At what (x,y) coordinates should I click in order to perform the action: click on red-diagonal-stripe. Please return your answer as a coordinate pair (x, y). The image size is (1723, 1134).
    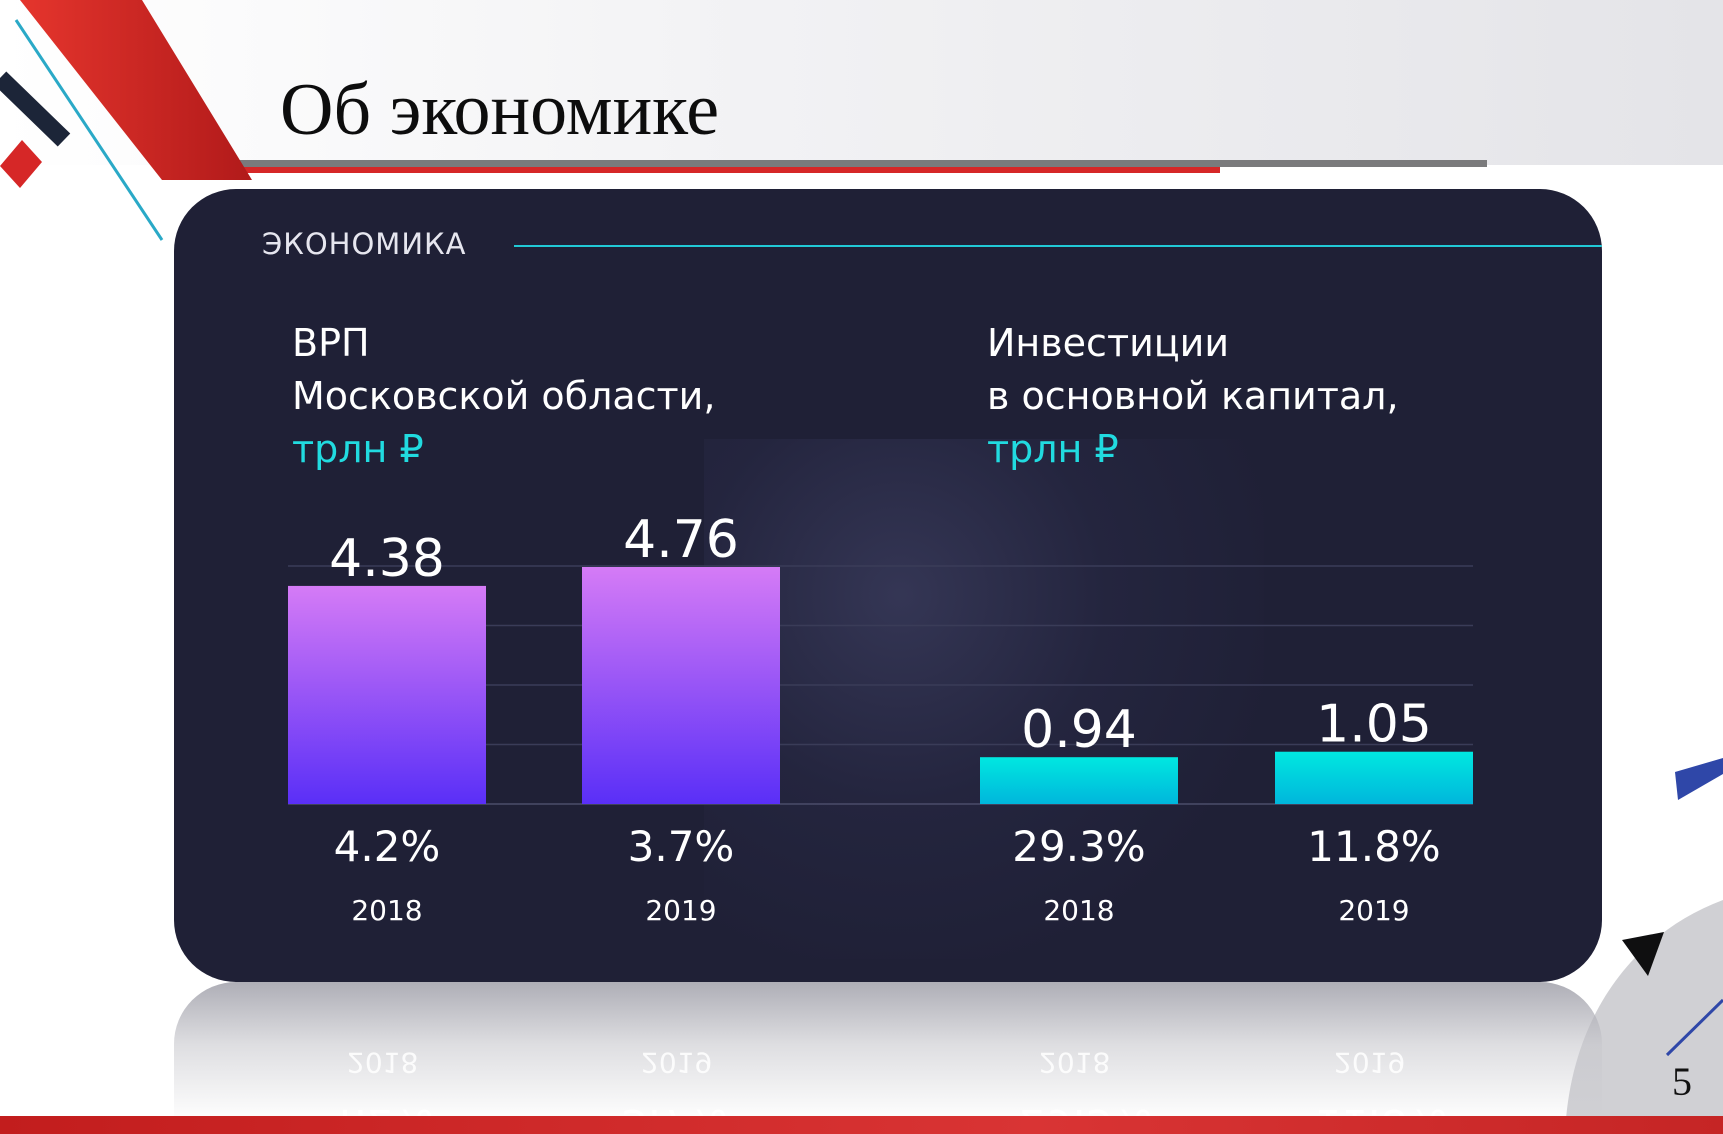
    Looking at the image, I should click on (136, 90).